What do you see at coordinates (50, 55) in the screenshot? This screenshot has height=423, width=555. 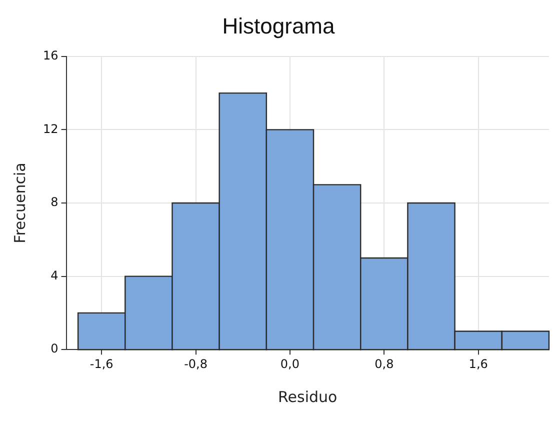 I see `y-tick-label: 16` at bounding box center [50, 55].